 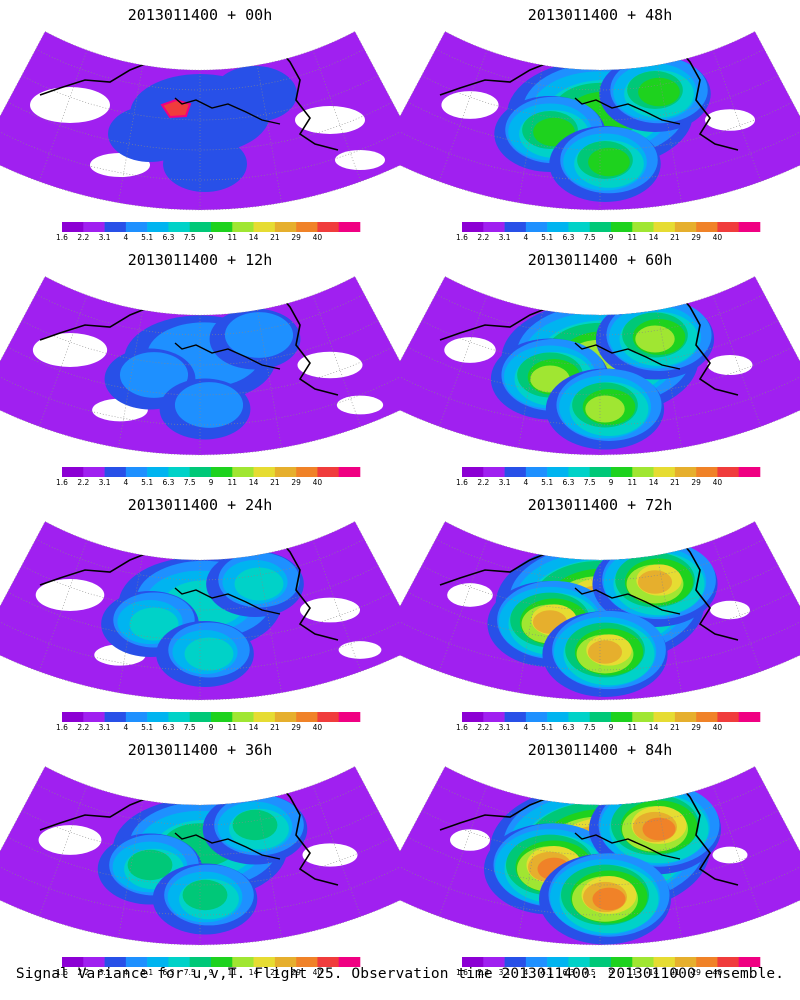 What do you see at coordinates (696, 482) in the screenshot?
I see `colorbar-label: 29` at bounding box center [696, 482].